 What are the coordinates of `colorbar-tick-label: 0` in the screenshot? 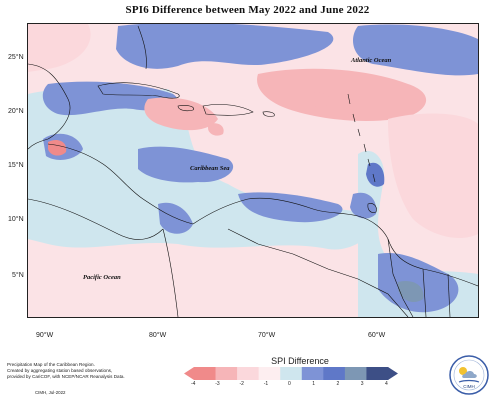 It's located at (289, 384).